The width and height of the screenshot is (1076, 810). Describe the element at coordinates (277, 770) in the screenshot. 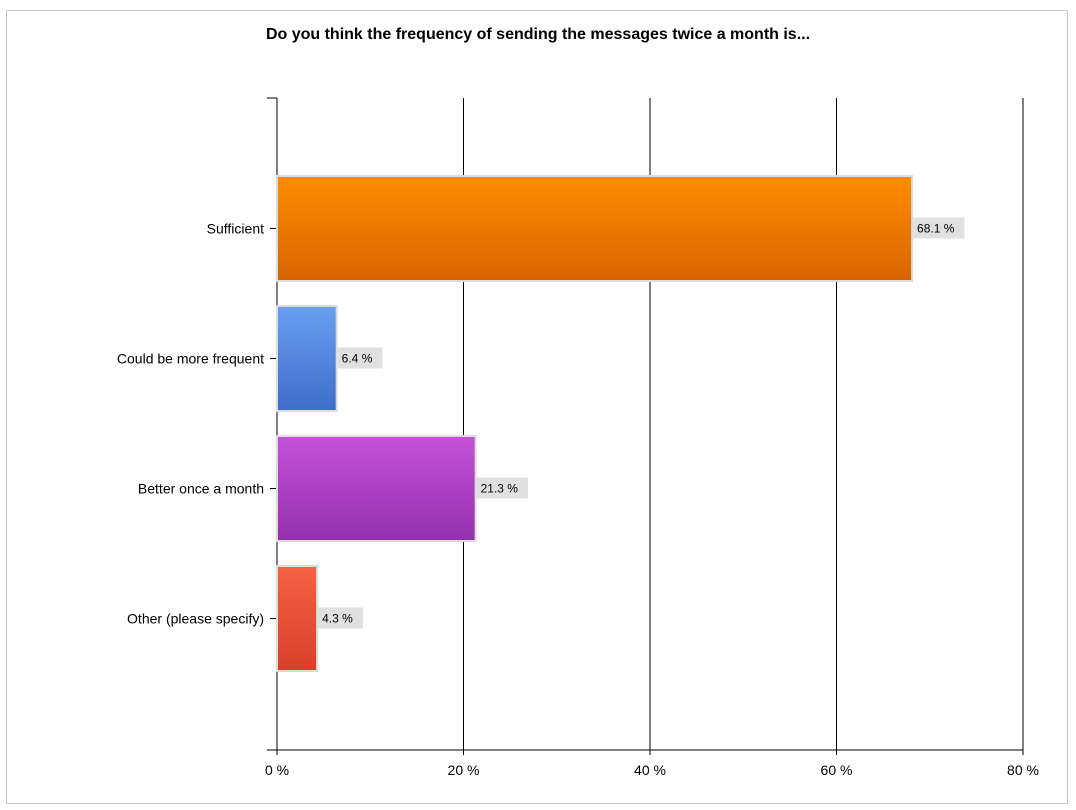

I see `x-tick-label: 0 %` at that location.